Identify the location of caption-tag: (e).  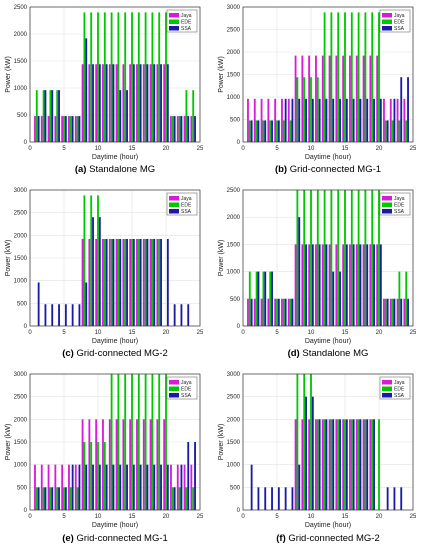
(68, 538).